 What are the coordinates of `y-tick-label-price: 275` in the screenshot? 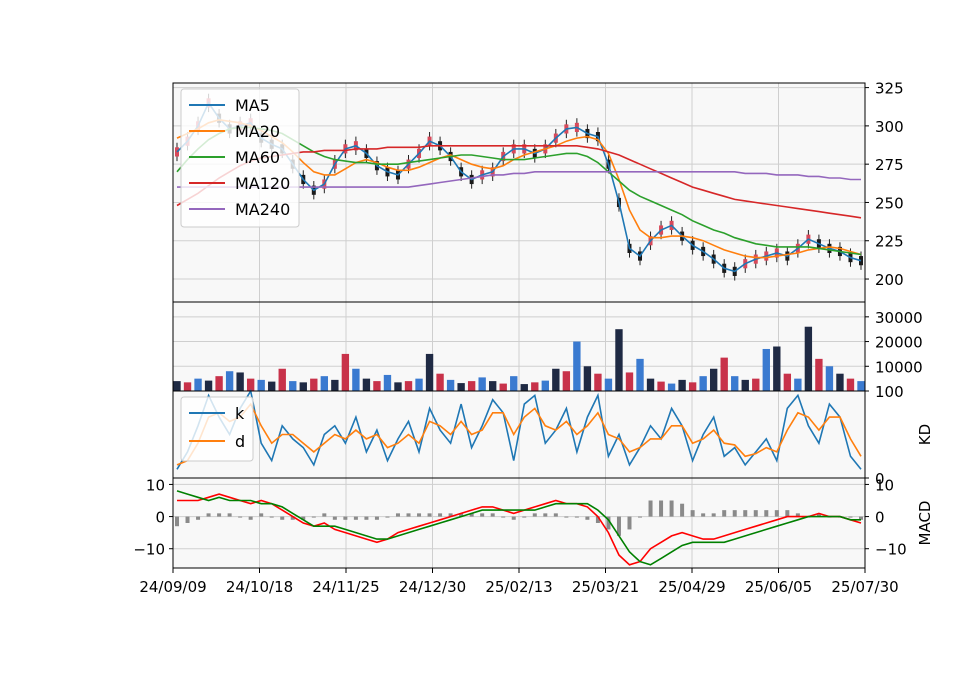 It's located at (889, 165).